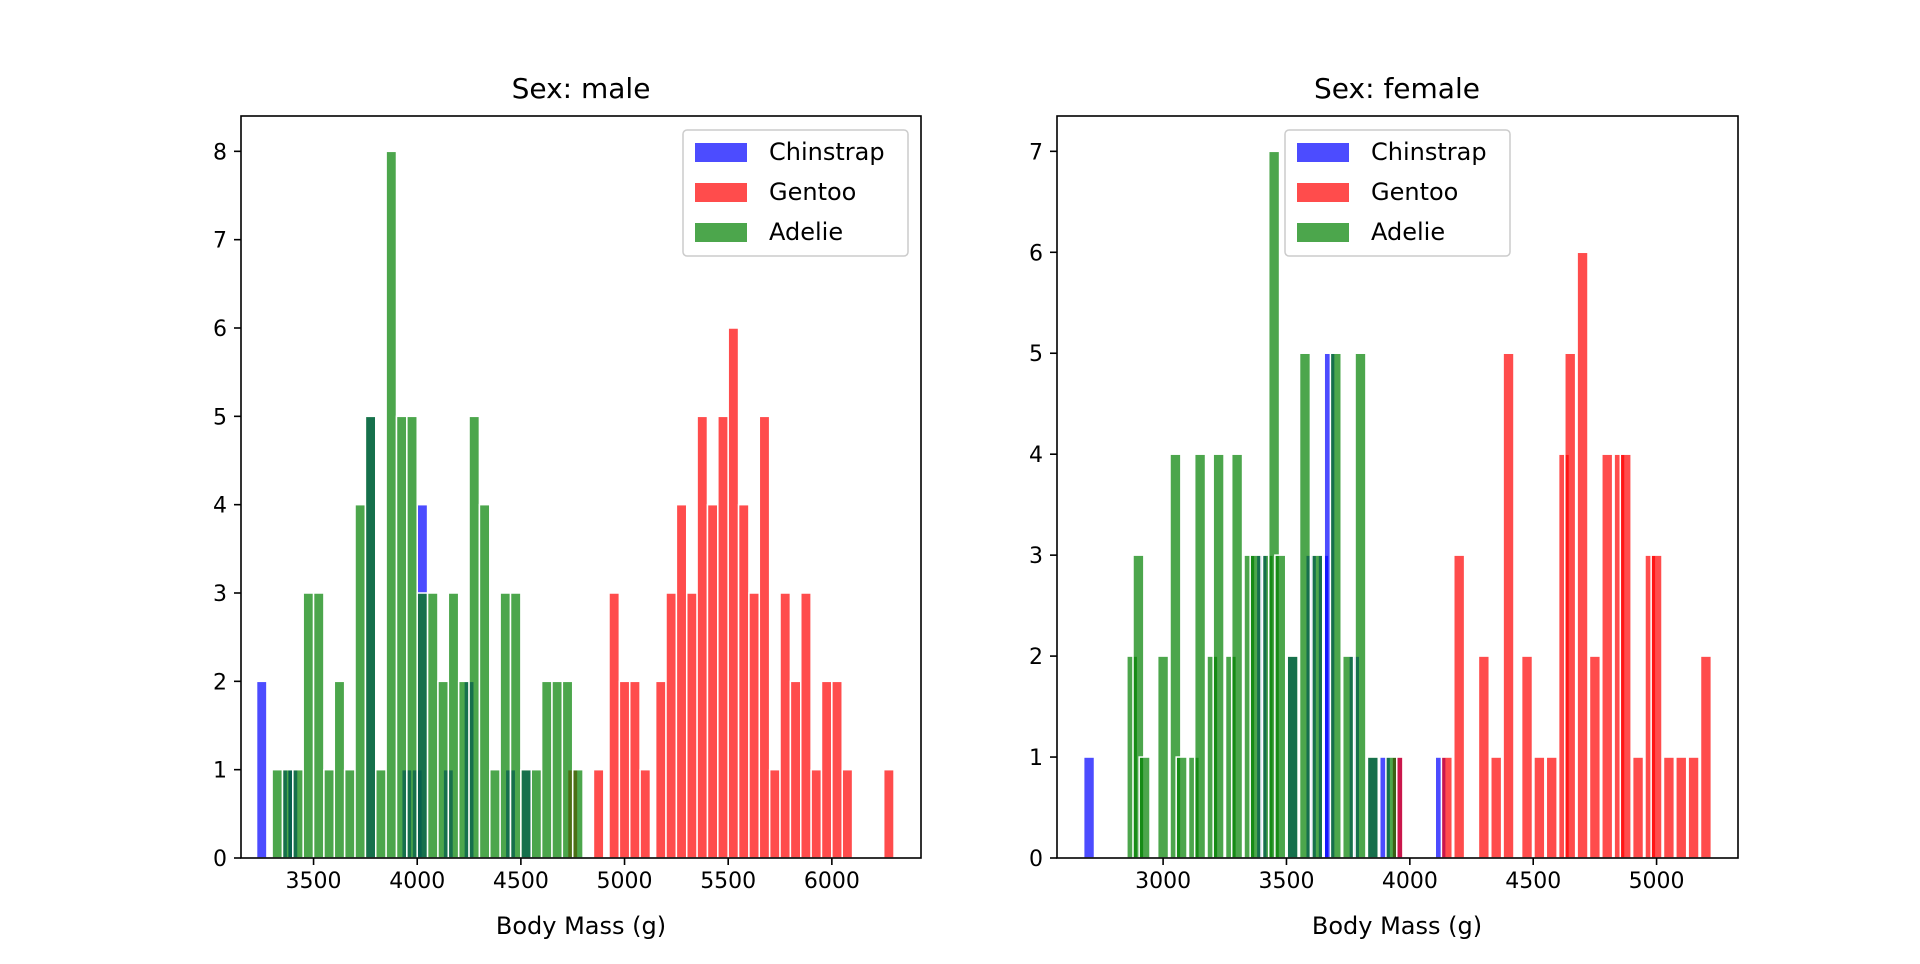 The width and height of the screenshot is (1920, 964). I want to click on x-tick-label: 5500, so click(728, 881).